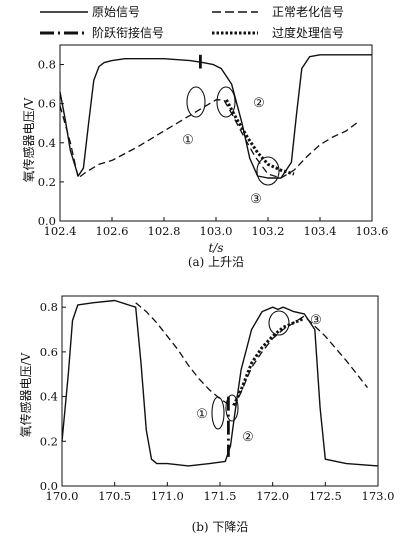 The height and width of the screenshot is (541, 403). What do you see at coordinates (216, 262) in the screenshot?
I see `chart-a-caption: (a) 上升沿` at bounding box center [216, 262].